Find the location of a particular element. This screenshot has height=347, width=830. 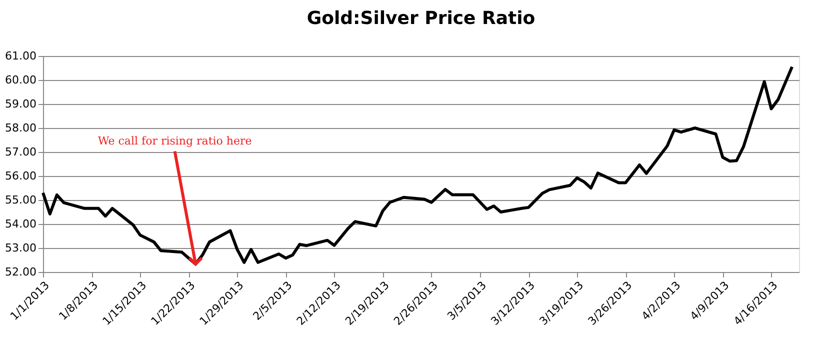

y-tick-label: 60.00 is located at coordinates (20, 80).